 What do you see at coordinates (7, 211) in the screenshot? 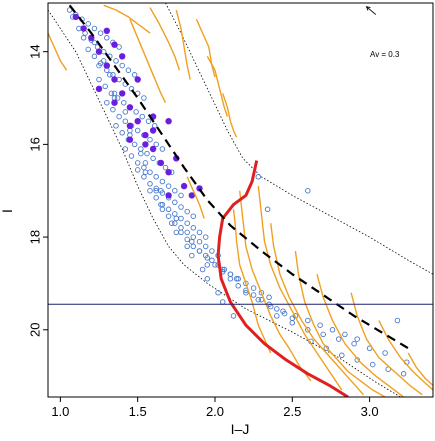
I see `y-axis-title: I` at bounding box center [7, 211].